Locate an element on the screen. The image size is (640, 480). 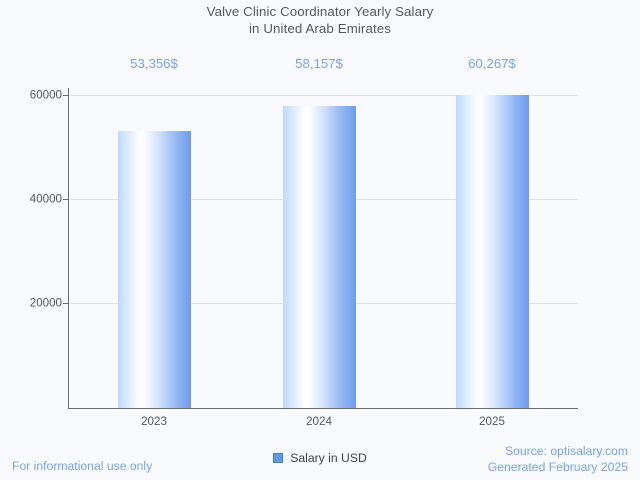
bar-2024 is located at coordinates (319, 257).